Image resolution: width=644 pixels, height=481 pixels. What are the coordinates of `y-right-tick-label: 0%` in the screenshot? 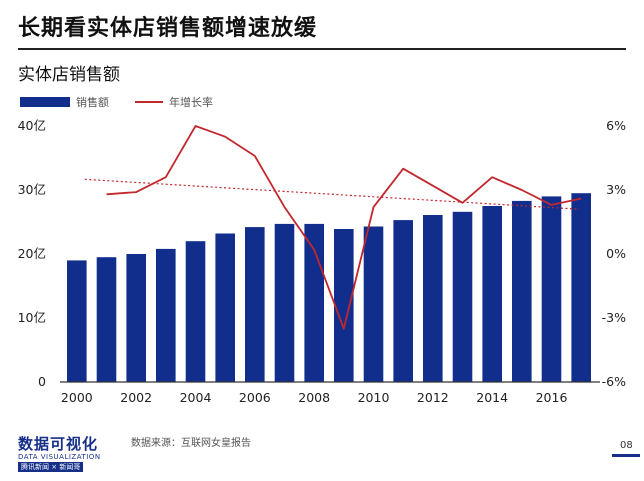 It's located at (616, 253).